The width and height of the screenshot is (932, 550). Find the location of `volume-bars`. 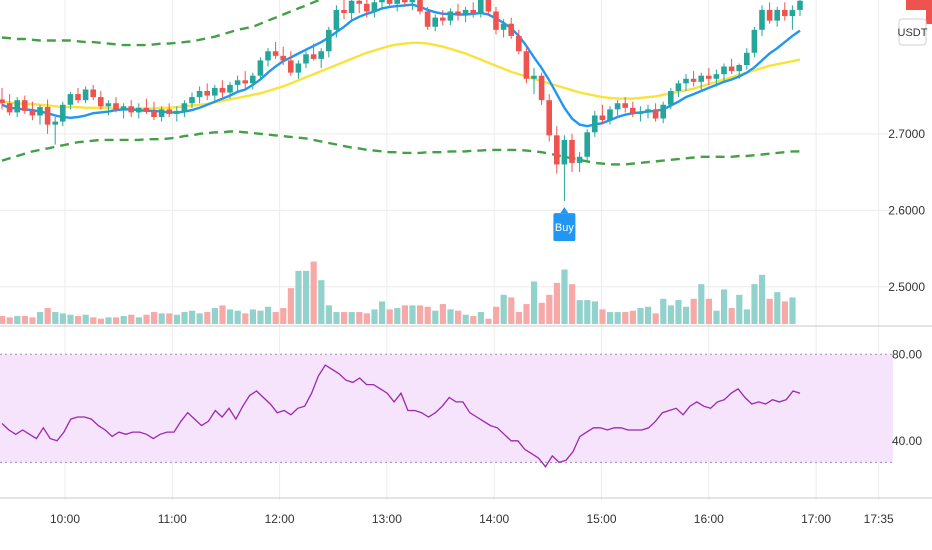

volume-bars is located at coordinates (398, 292).